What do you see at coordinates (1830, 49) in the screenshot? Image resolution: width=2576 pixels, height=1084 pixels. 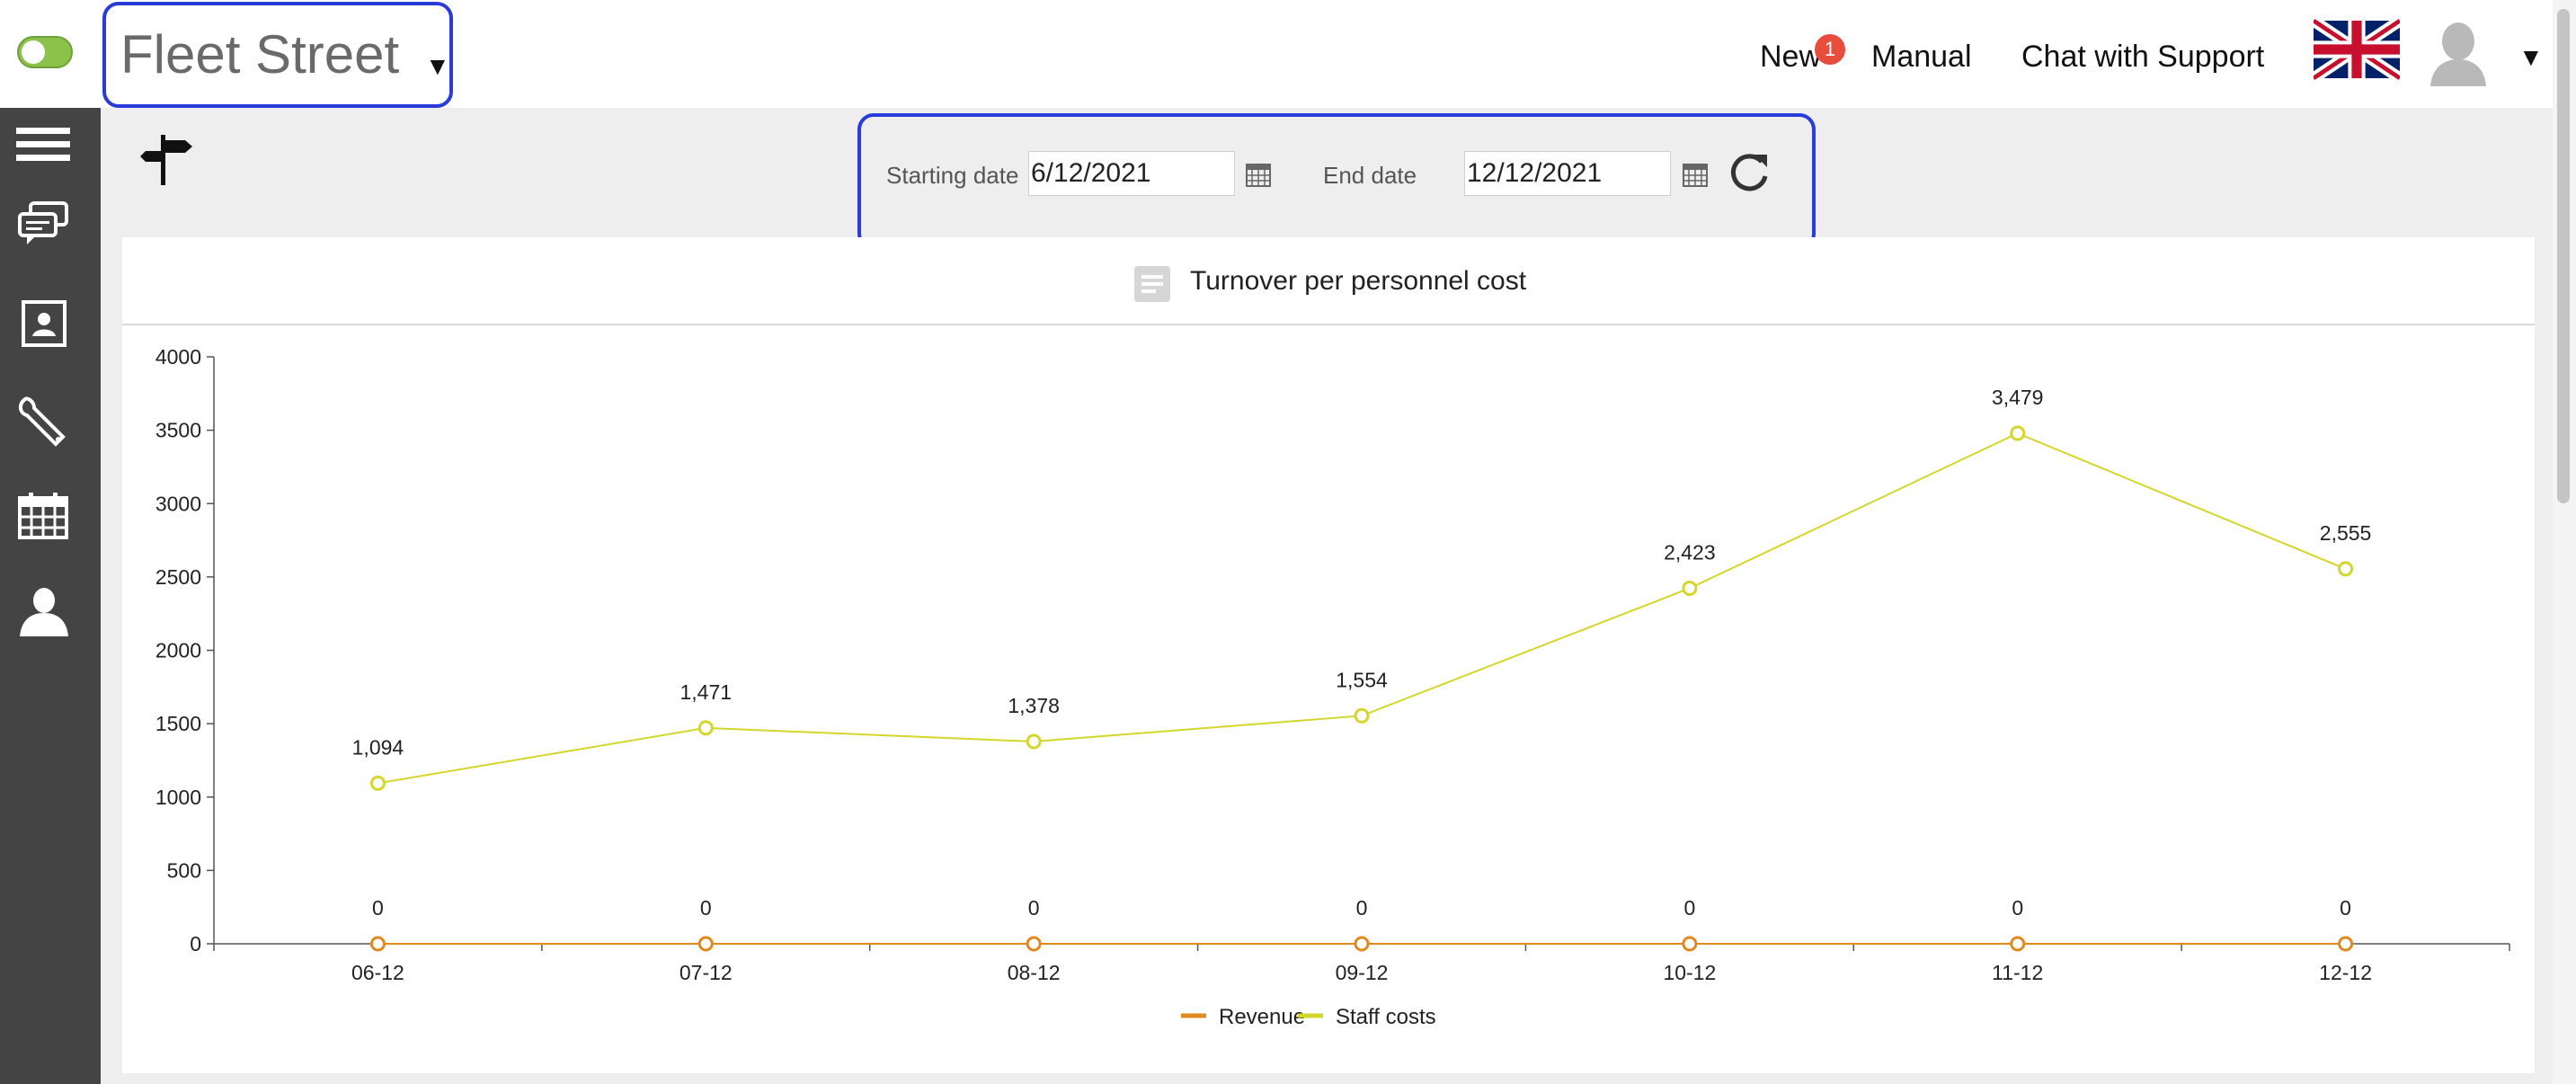 I see `news-count-badge: 1` at bounding box center [1830, 49].